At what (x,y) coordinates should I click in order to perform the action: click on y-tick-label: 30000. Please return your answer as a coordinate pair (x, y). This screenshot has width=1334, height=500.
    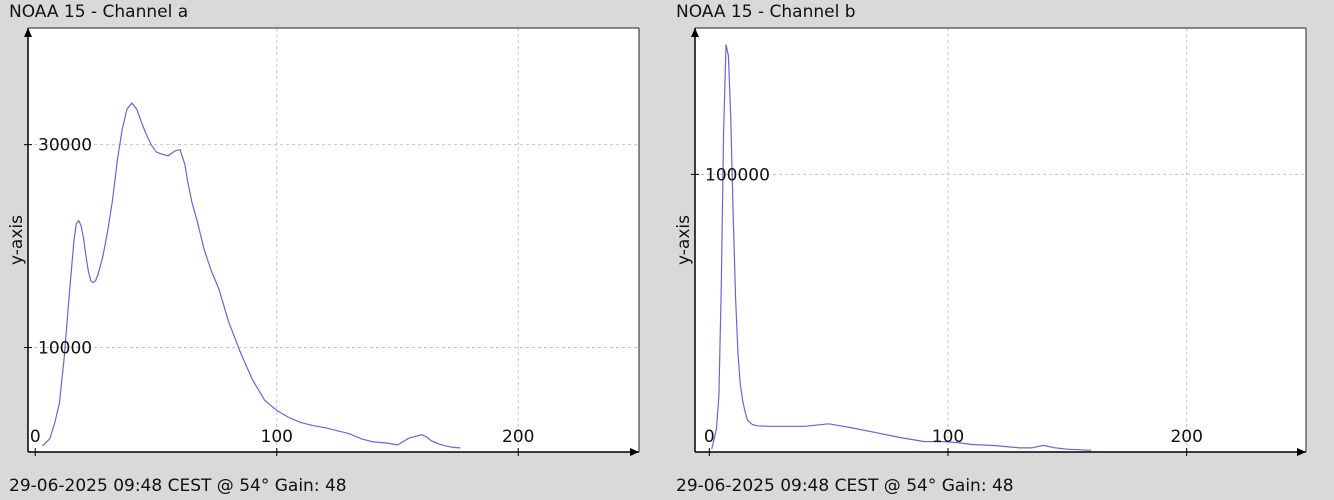
    Looking at the image, I should click on (65, 146).